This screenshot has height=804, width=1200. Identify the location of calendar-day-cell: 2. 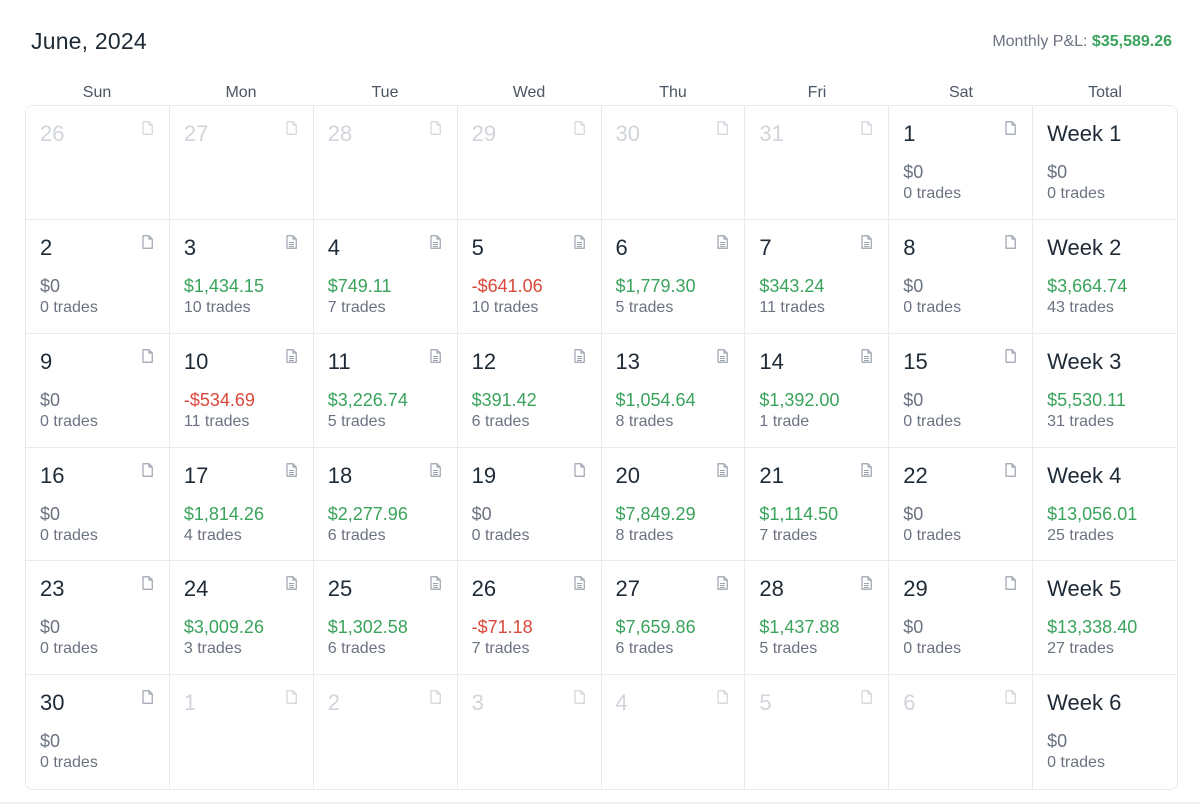
(385, 732).